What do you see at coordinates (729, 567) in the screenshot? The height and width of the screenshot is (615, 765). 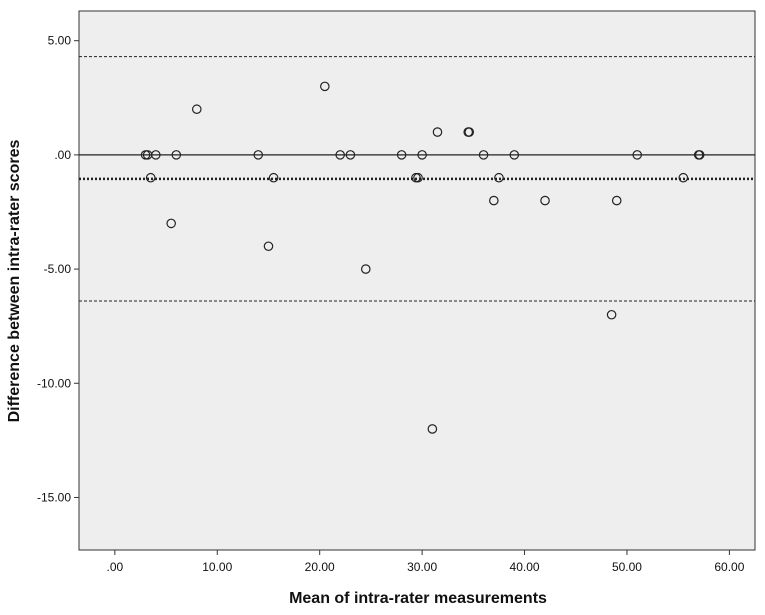 I see `x-tick-label: 60.00` at bounding box center [729, 567].